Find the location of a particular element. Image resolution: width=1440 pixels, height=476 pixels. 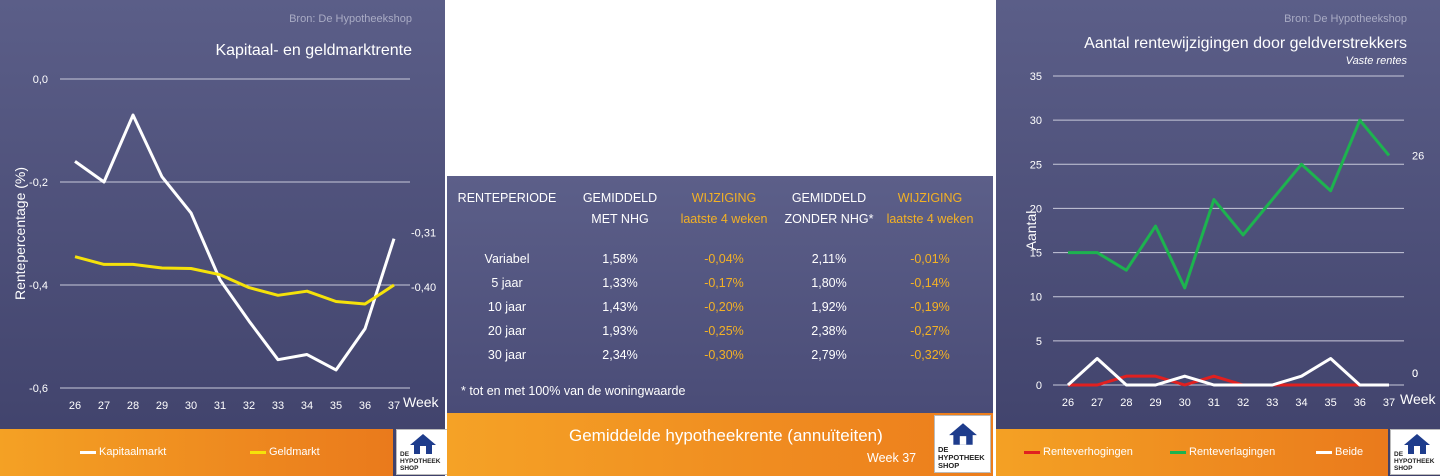

end-value-label: 26 is located at coordinates (1418, 156).